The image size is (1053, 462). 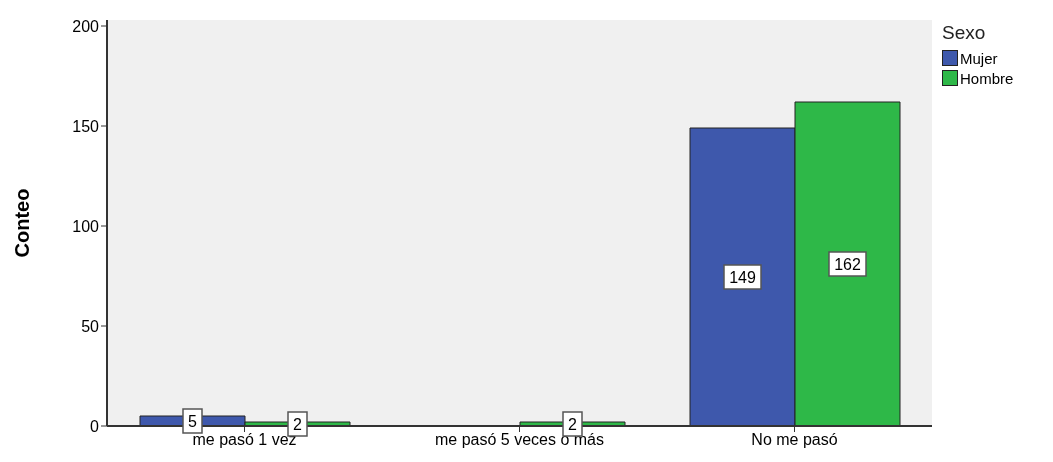 I want to click on x-tick-label: me pasó 5 veces o más, so click(x=519, y=440).